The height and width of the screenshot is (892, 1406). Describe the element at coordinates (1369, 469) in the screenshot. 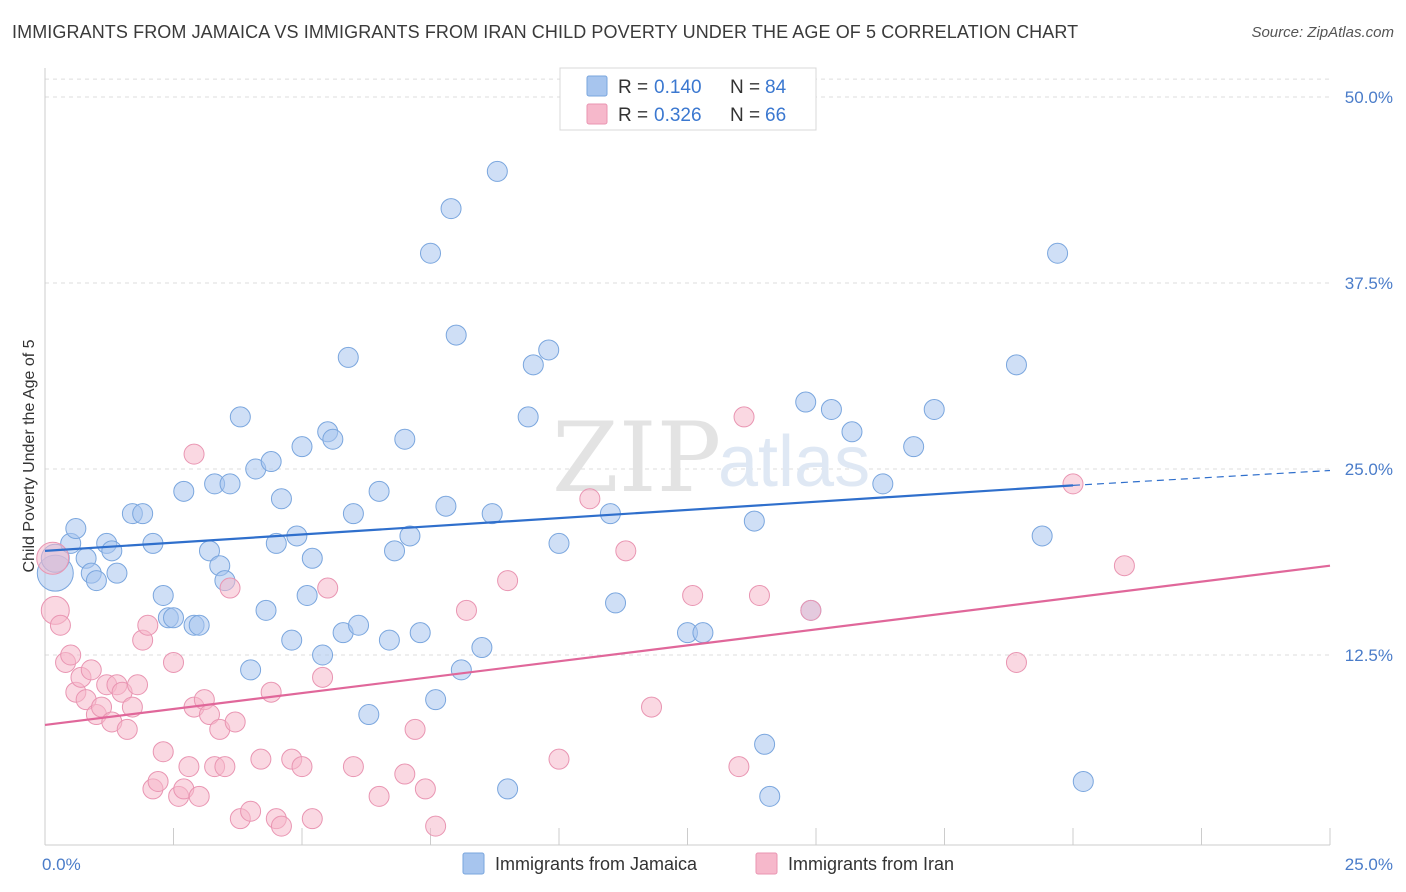

I see `y-tick-label: 25.0%` at that location.